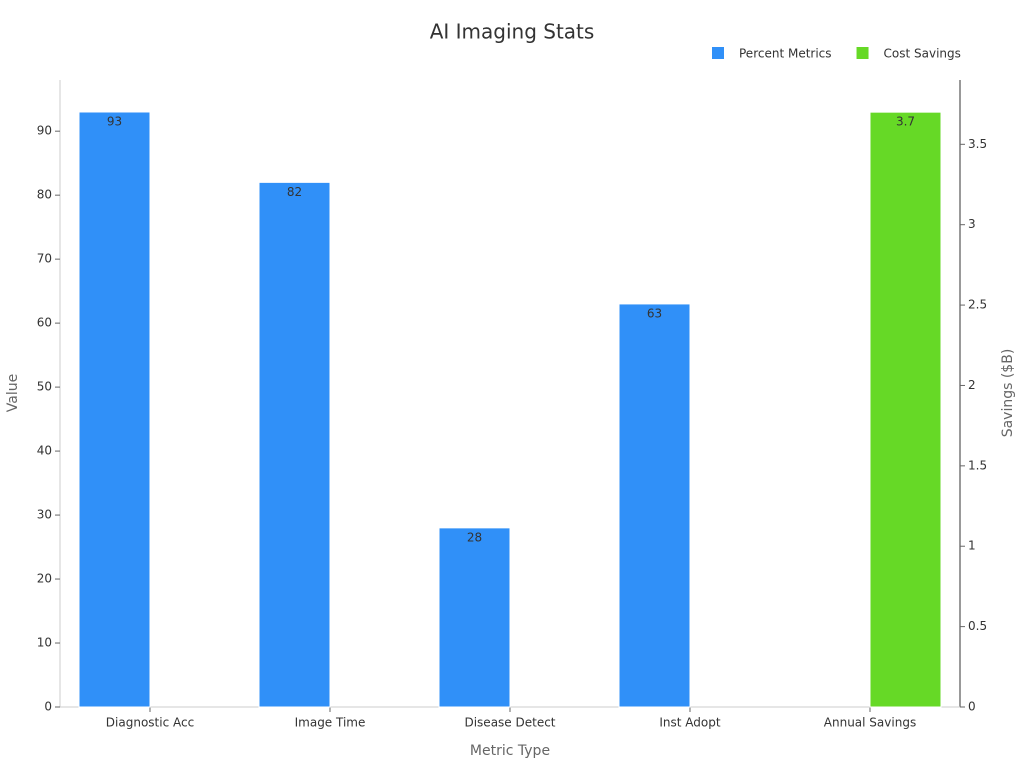  What do you see at coordinates (294, 192) in the screenshot?
I see `data-label: 82` at bounding box center [294, 192].